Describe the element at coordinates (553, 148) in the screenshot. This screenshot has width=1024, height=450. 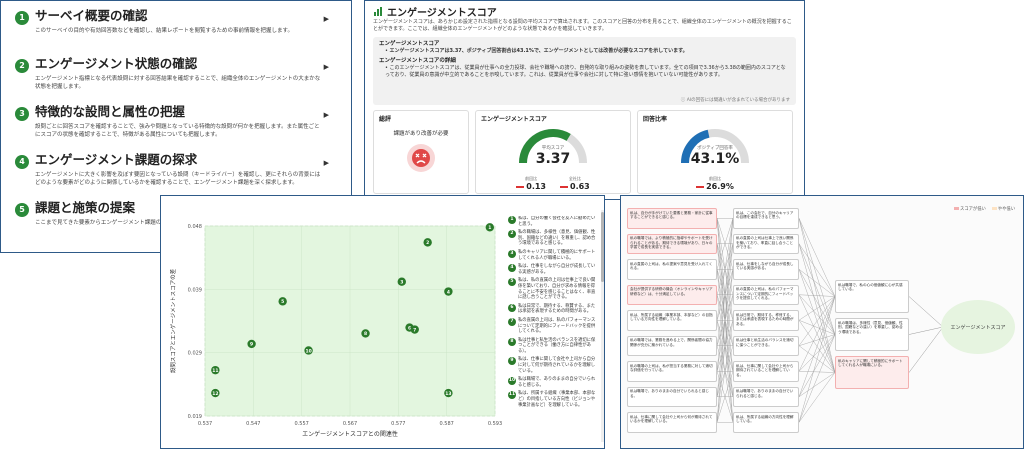
I see `avg-score-label: 平均スコア` at that location.